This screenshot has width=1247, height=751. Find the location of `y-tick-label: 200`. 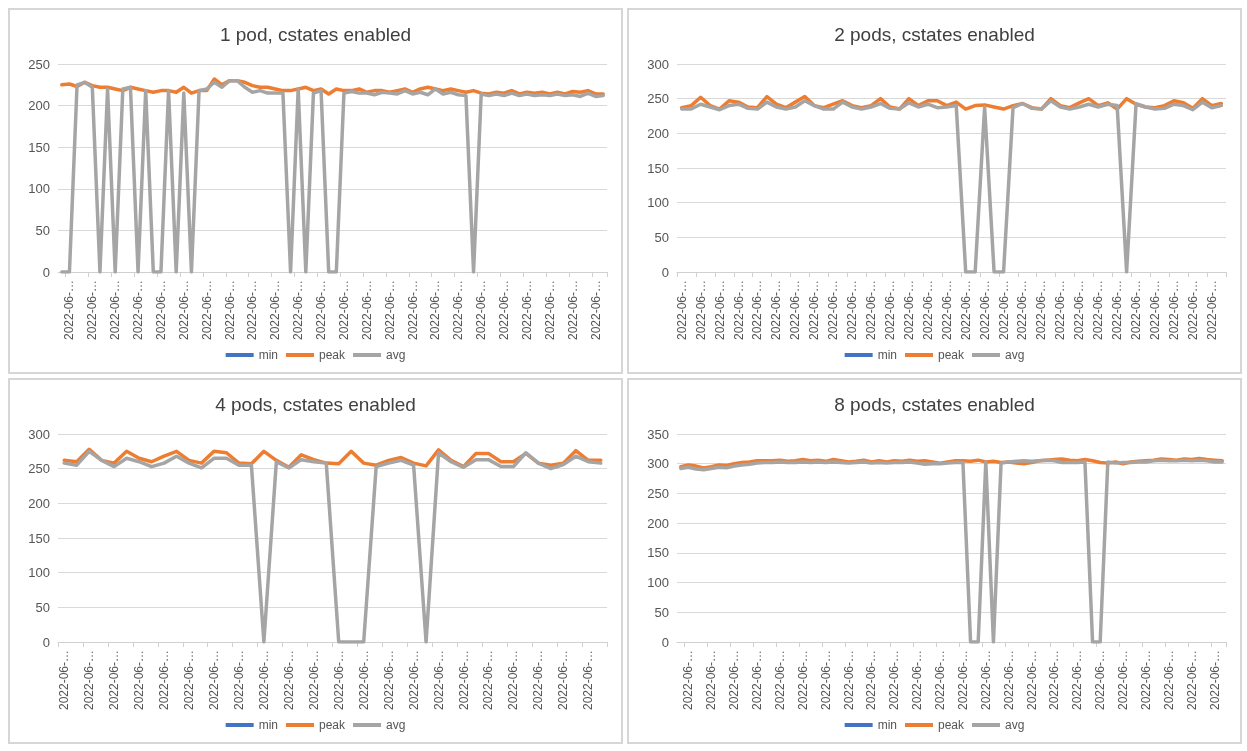

y-tick-label: 200 is located at coordinates (39, 106).